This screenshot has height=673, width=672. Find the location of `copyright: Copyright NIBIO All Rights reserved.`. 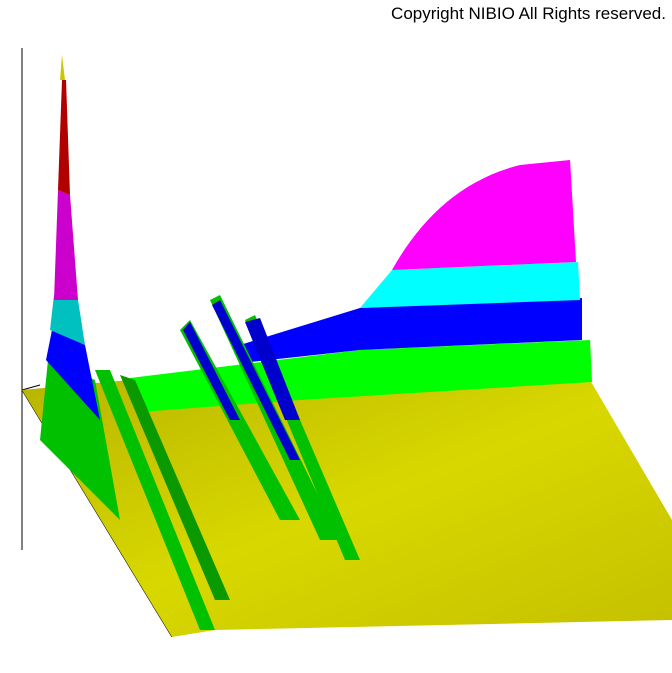

copyright: Copyright NIBIO All Rights reserved. is located at coordinates (528, 13).